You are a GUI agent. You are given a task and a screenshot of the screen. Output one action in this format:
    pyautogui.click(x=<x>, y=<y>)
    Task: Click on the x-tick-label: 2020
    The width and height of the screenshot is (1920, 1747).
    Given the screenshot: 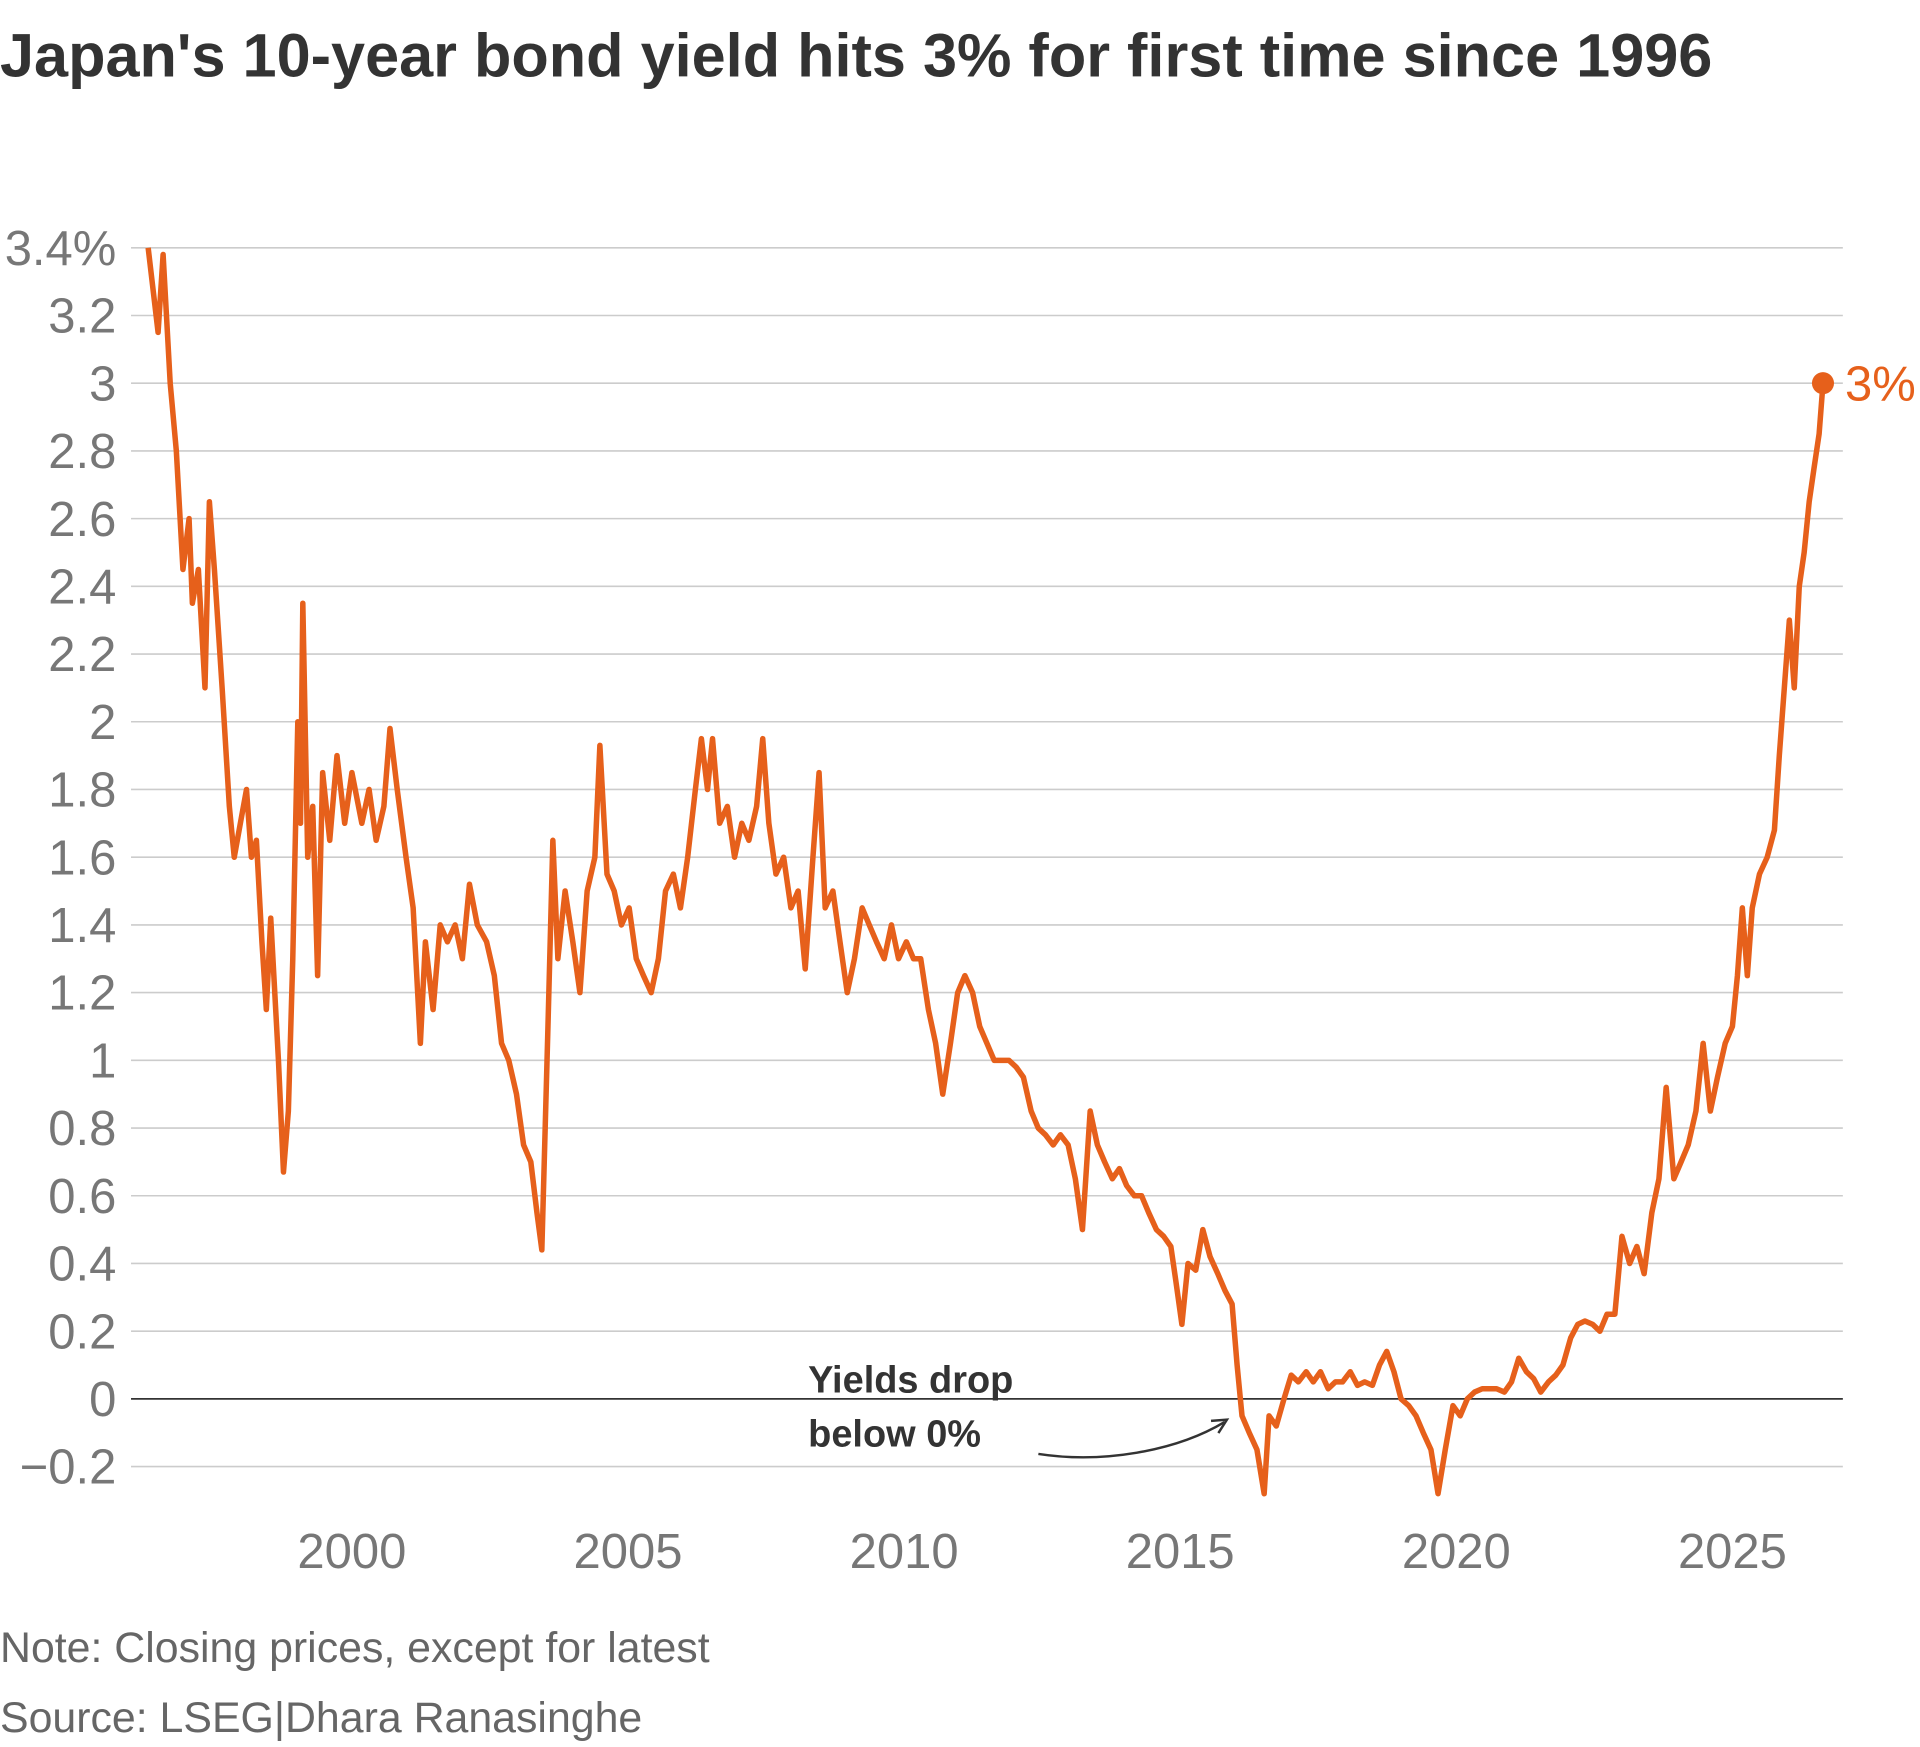 What is the action you would take?
    pyautogui.click(x=1456, y=1552)
    